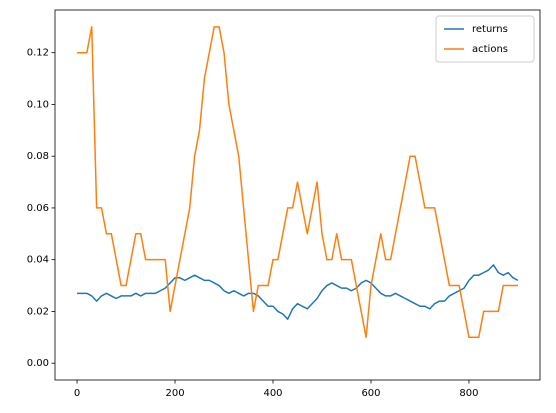 This screenshot has width=556, height=413. I want to click on y-tick-label: 0.00, so click(38, 363).